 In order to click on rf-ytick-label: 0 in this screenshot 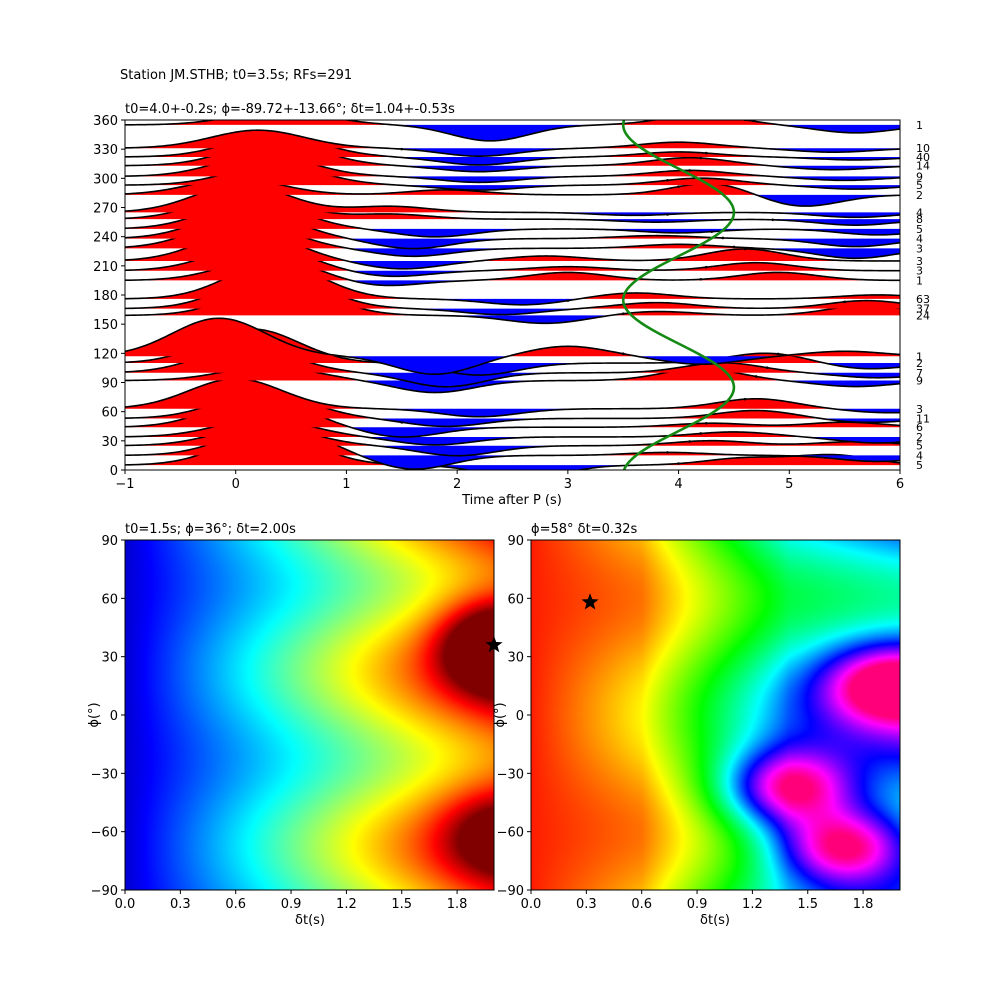, I will do `click(114, 471)`.